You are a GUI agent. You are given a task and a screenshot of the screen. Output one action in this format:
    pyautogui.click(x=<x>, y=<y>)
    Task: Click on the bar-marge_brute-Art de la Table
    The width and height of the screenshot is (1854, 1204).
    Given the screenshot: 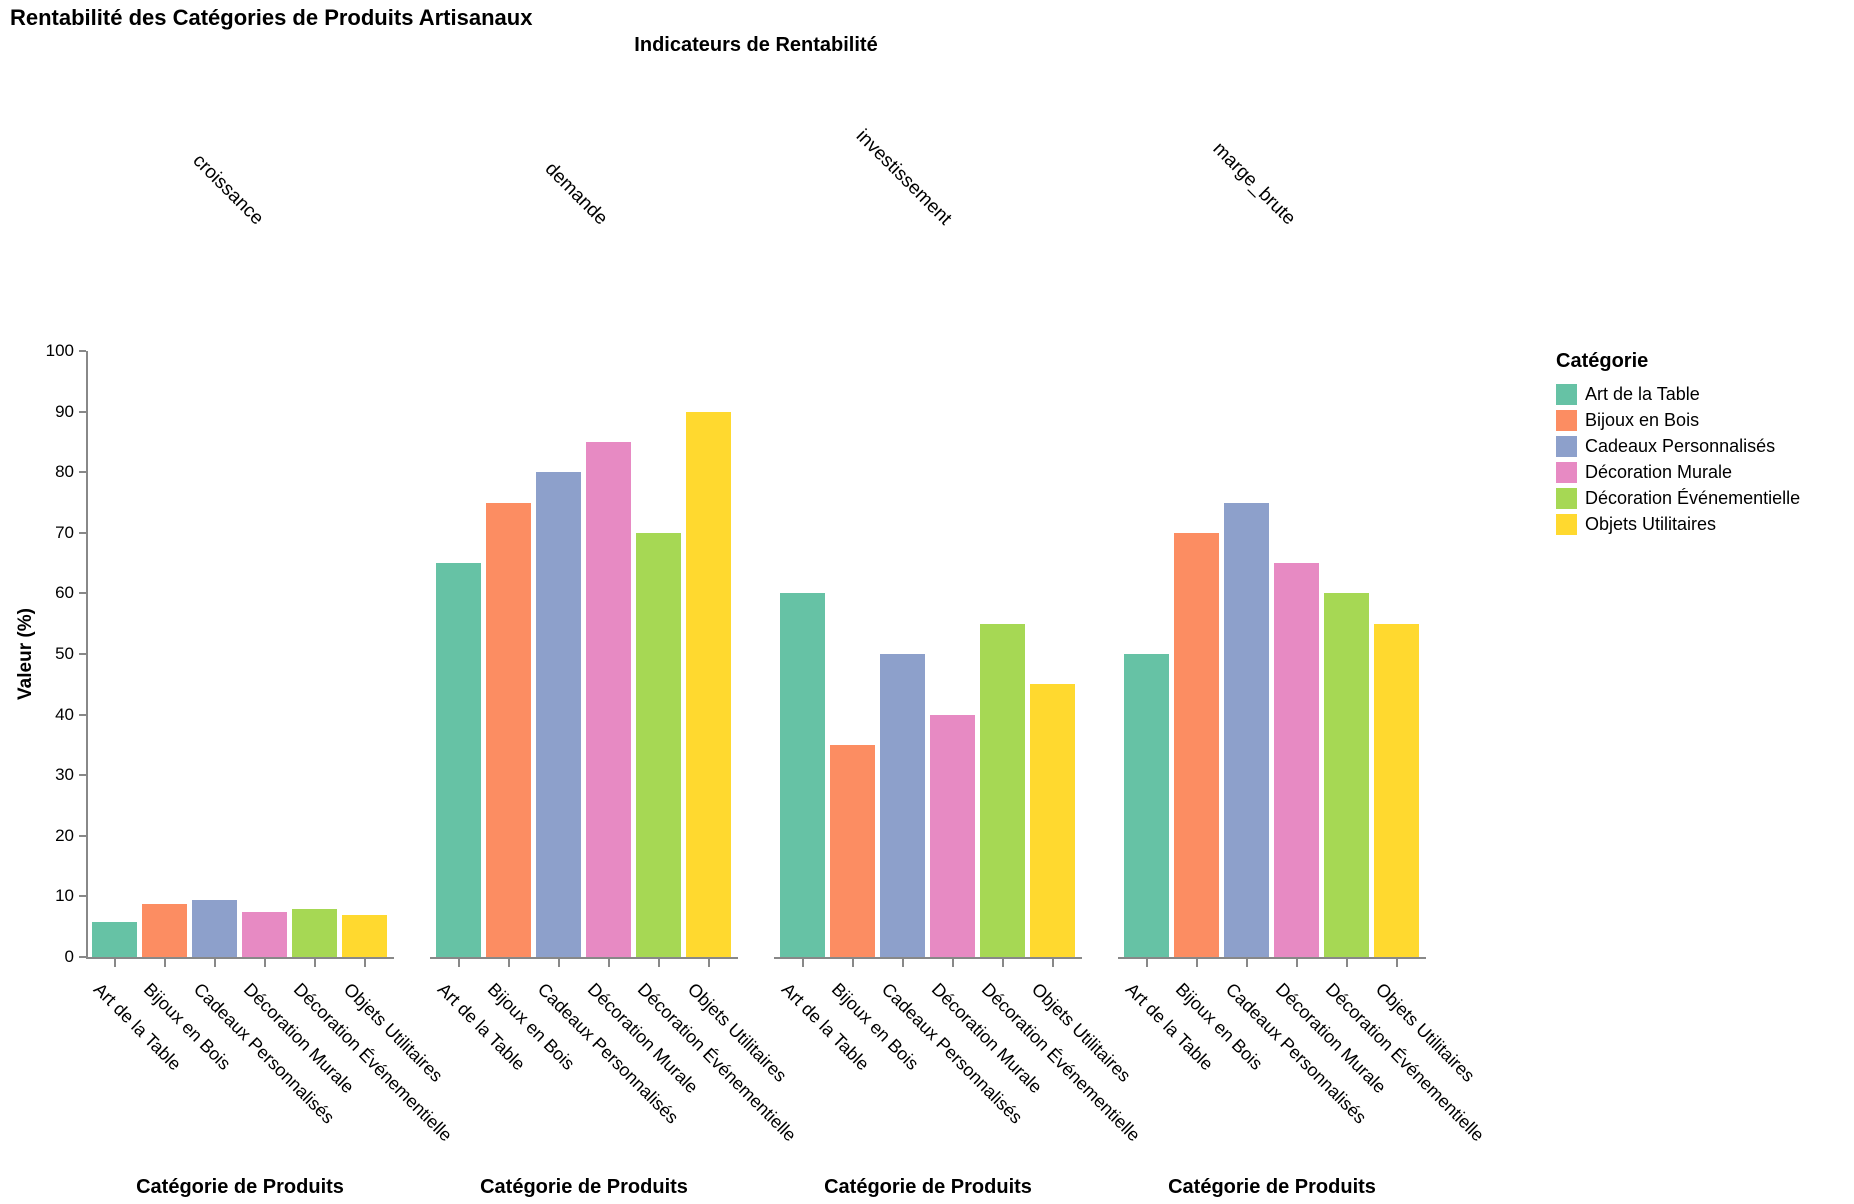 What is the action you would take?
    pyautogui.click(x=1146, y=805)
    